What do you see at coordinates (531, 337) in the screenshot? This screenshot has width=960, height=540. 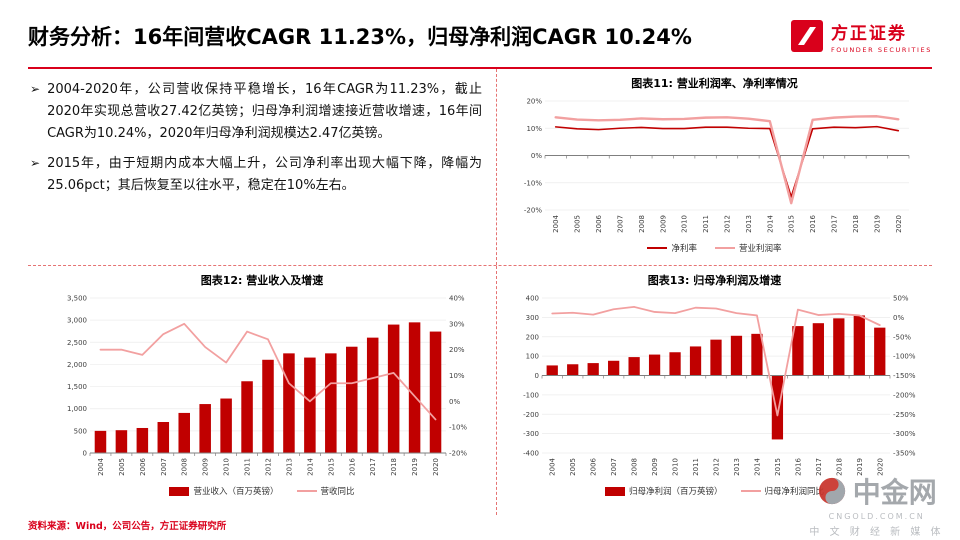 I see `svg-text: 200` at bounding box center [531, 337].